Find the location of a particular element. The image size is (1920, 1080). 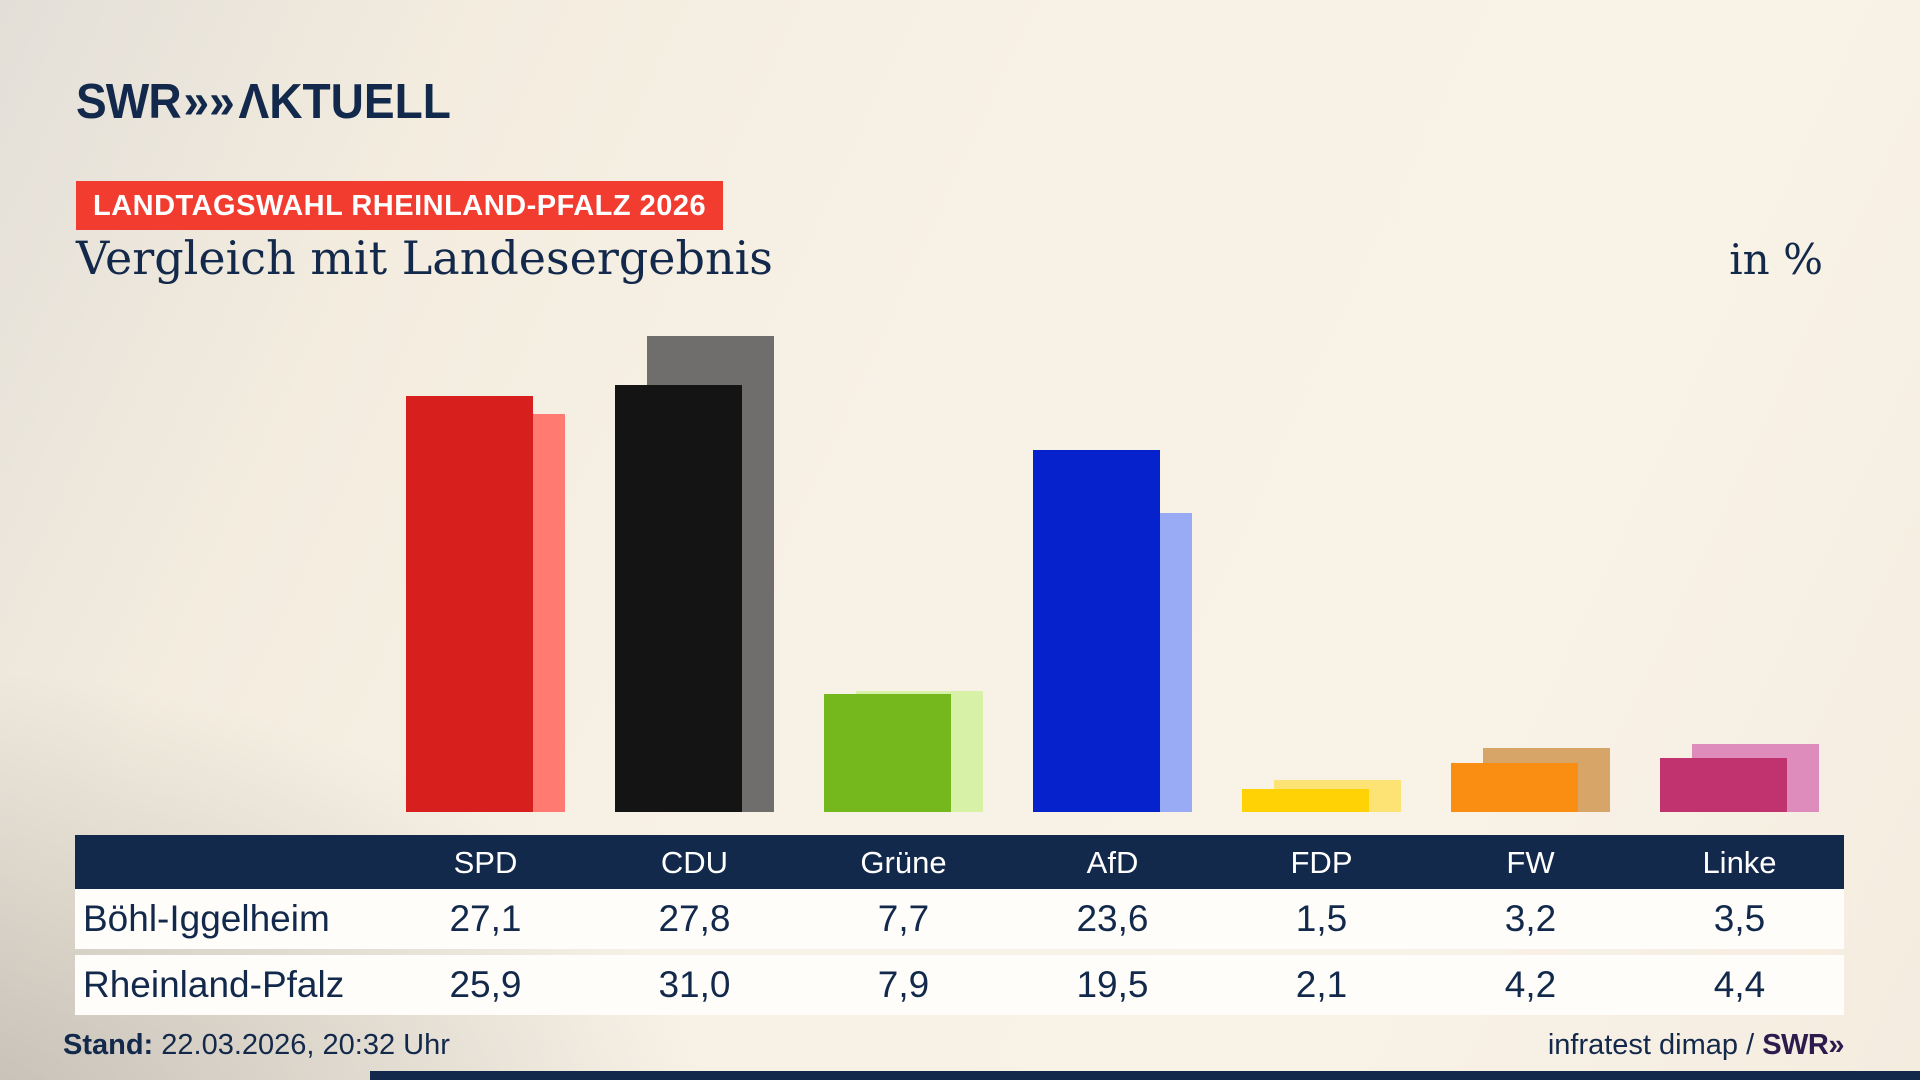

cell-spd-row1: 25,9 is located at coordinates (485, 984).